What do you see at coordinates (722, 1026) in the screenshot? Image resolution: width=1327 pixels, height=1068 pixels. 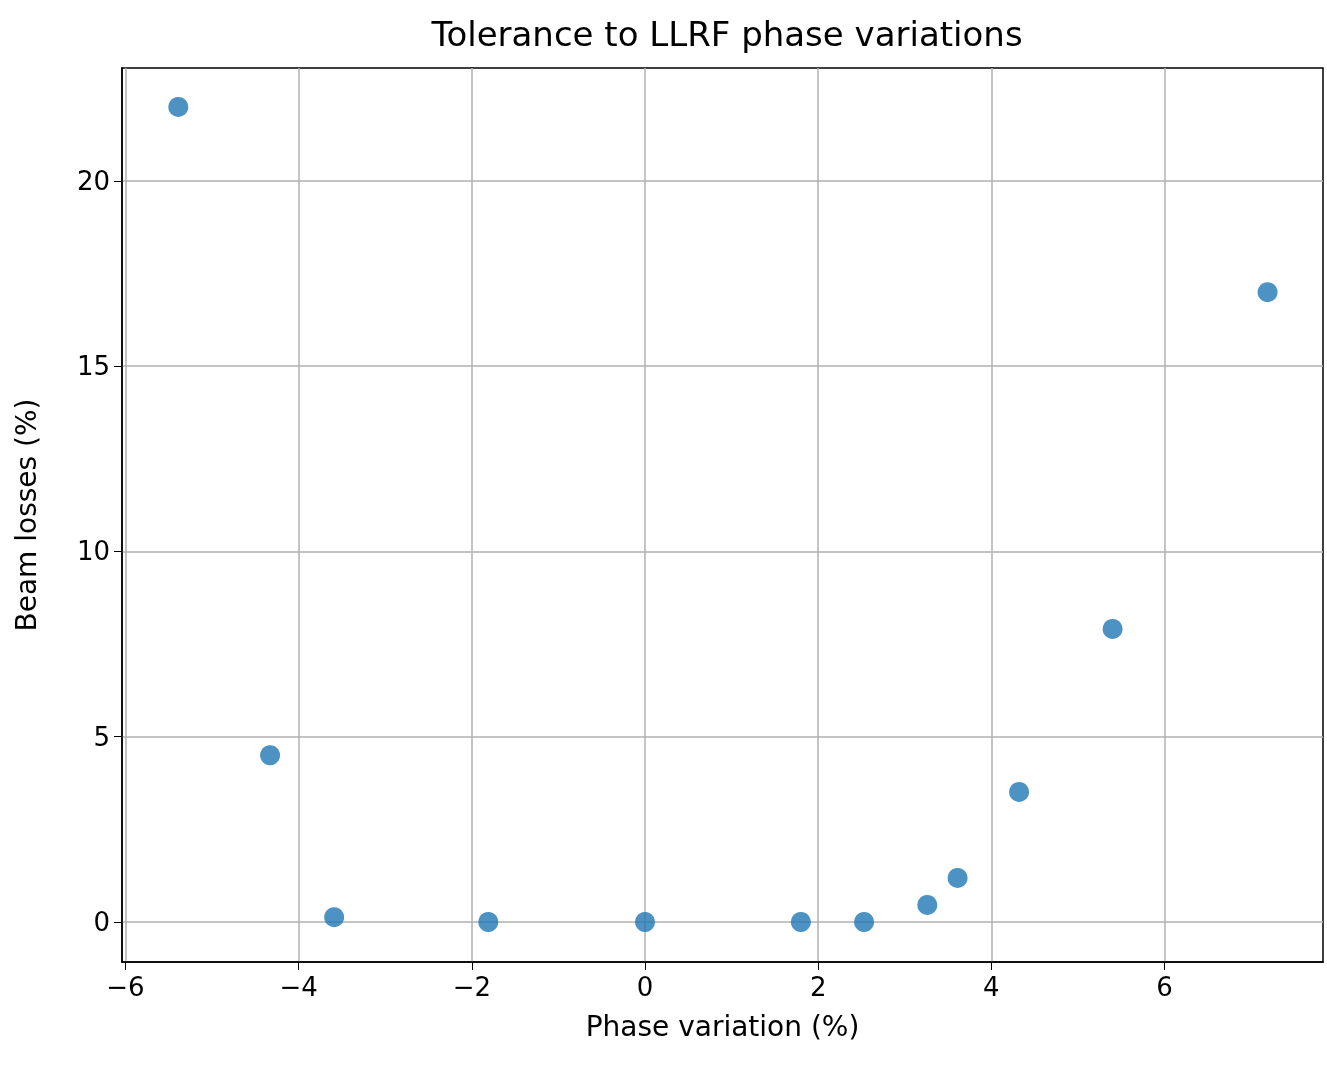 I see `x-axis-title: Phase variation (%)` at bounding box center [722, 1026].